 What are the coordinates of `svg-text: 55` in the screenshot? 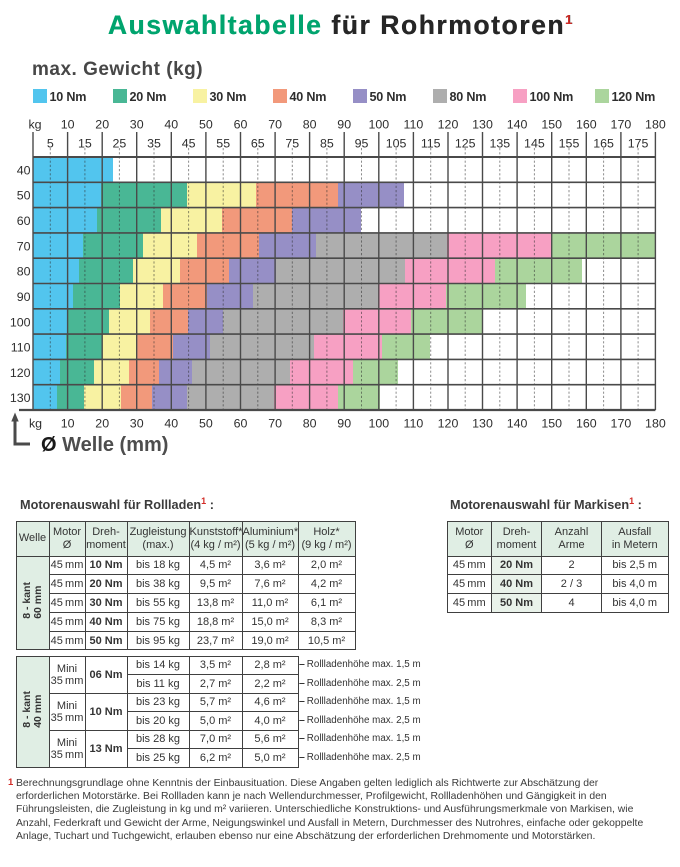 It's located at (223, 144).